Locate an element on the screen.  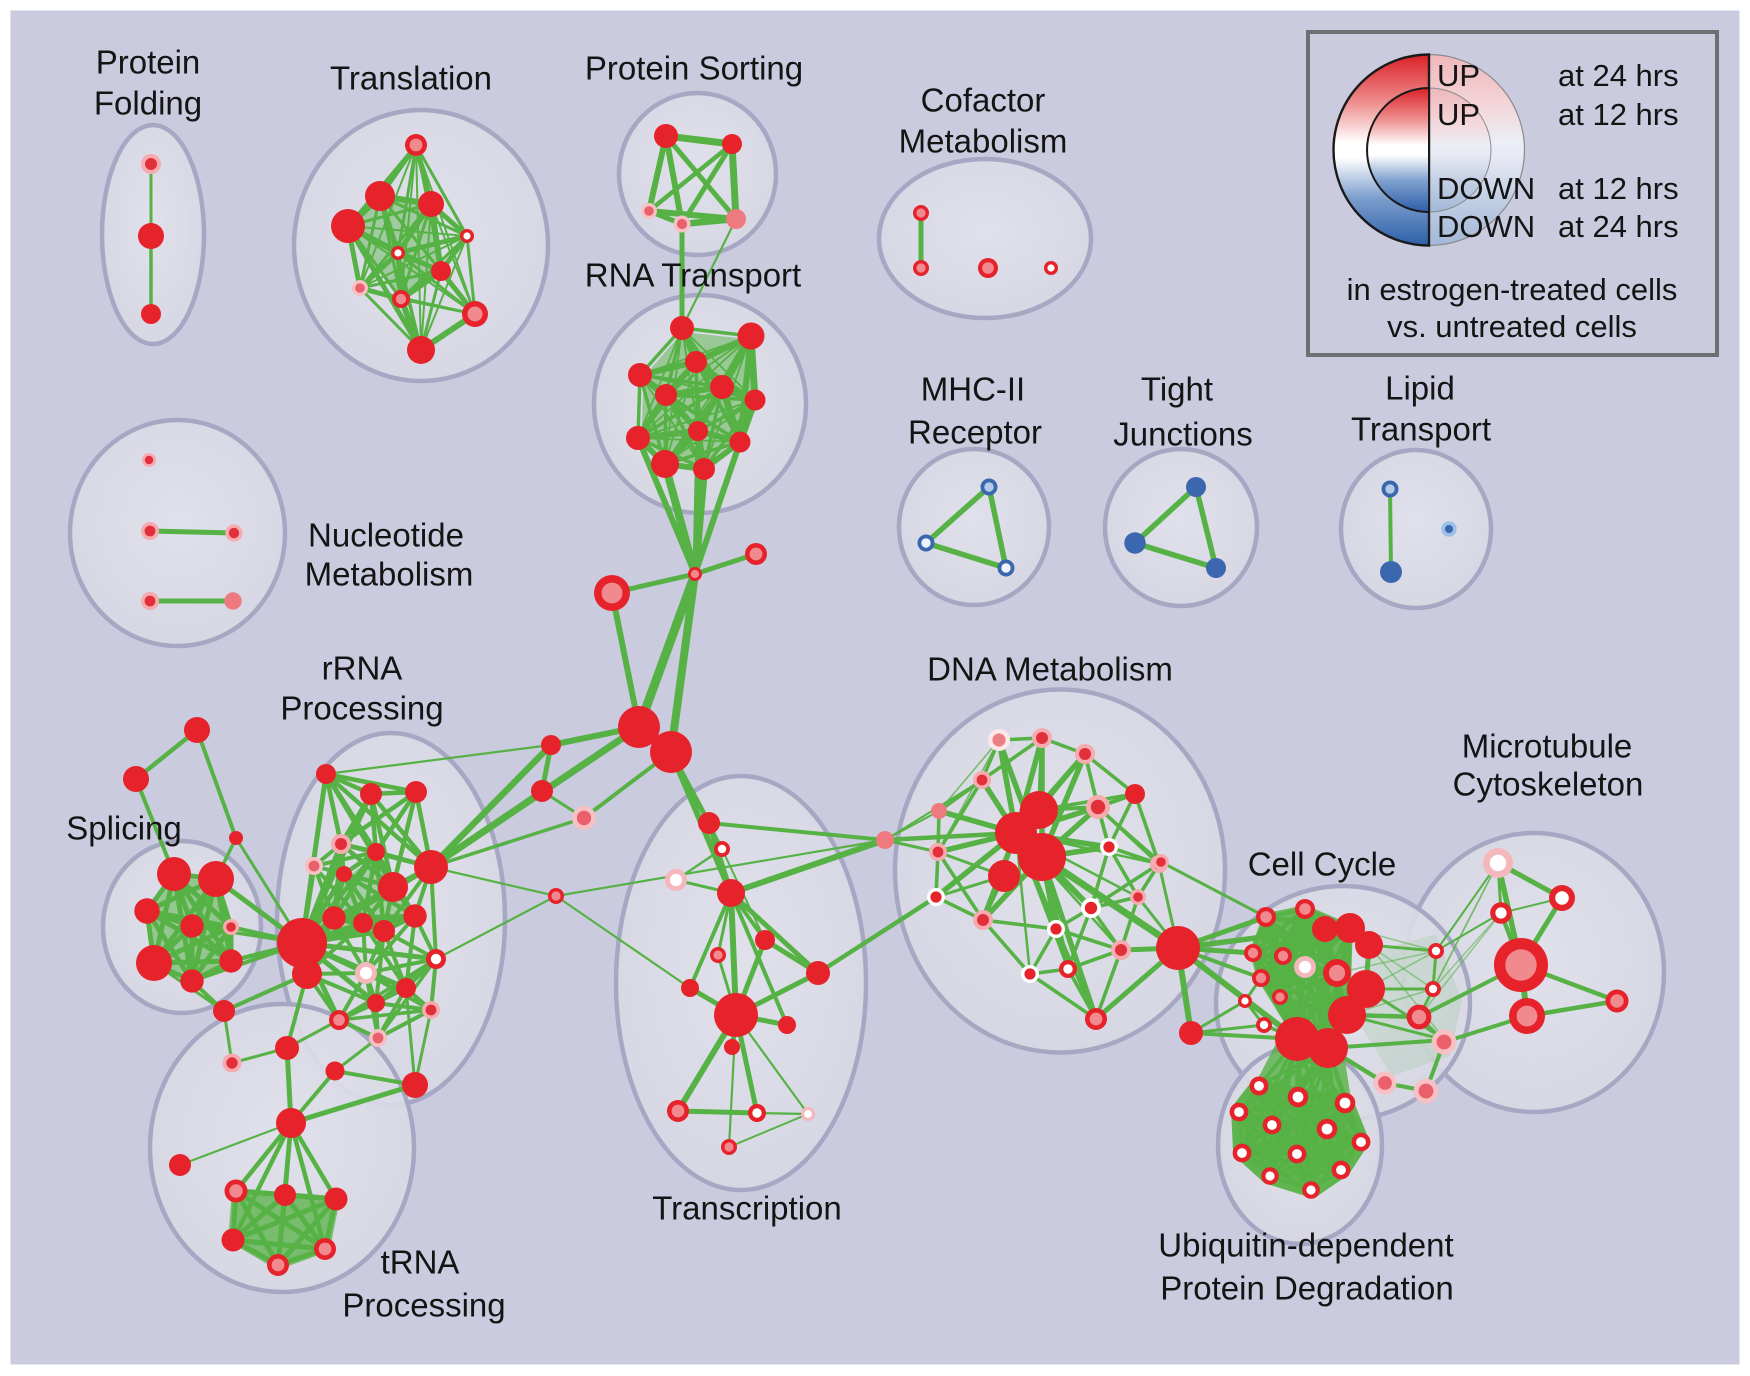
svg-text: Lipid is located at coordinates (1420, 388).